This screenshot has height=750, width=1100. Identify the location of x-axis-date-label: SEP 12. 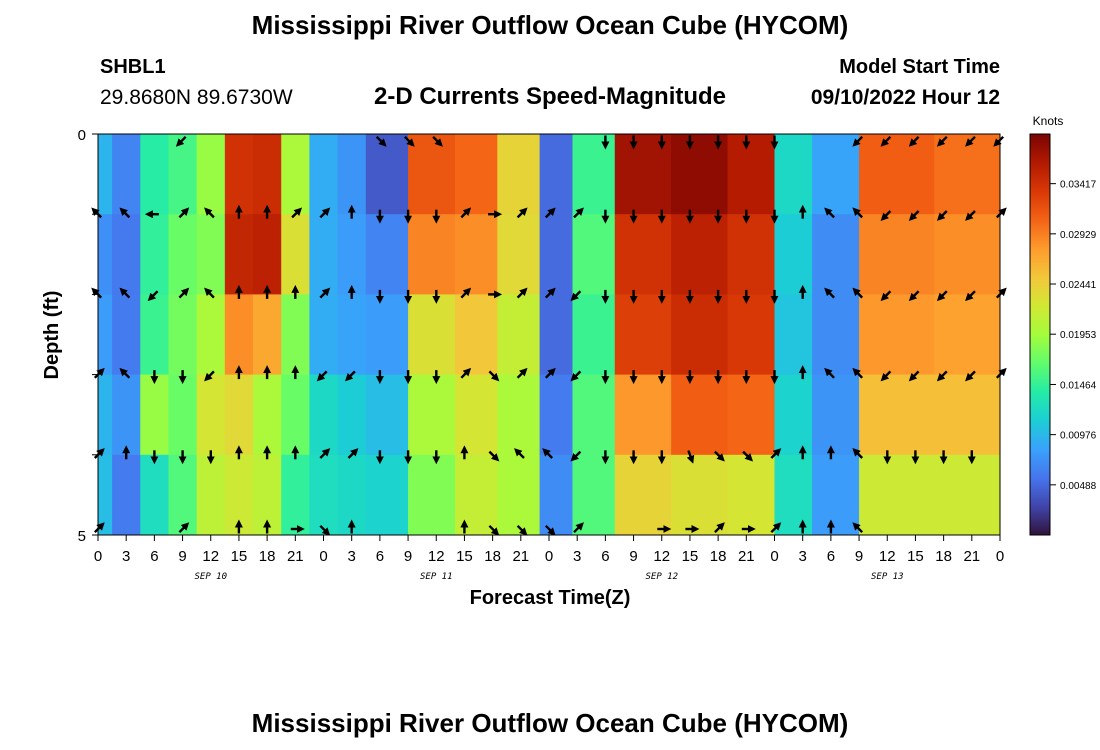
(661, 577).